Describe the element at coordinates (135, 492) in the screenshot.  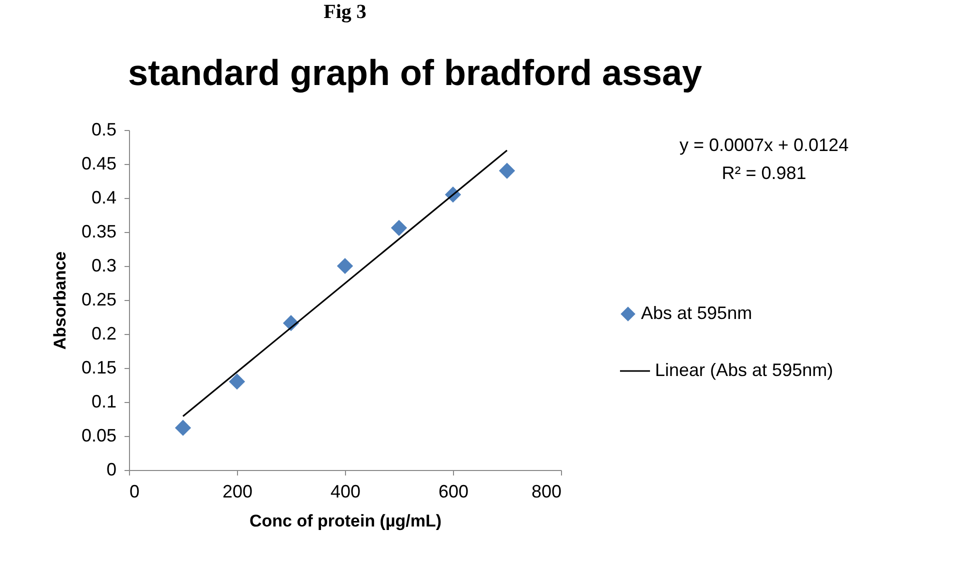
I see `x-tick-label: 0` at that location.